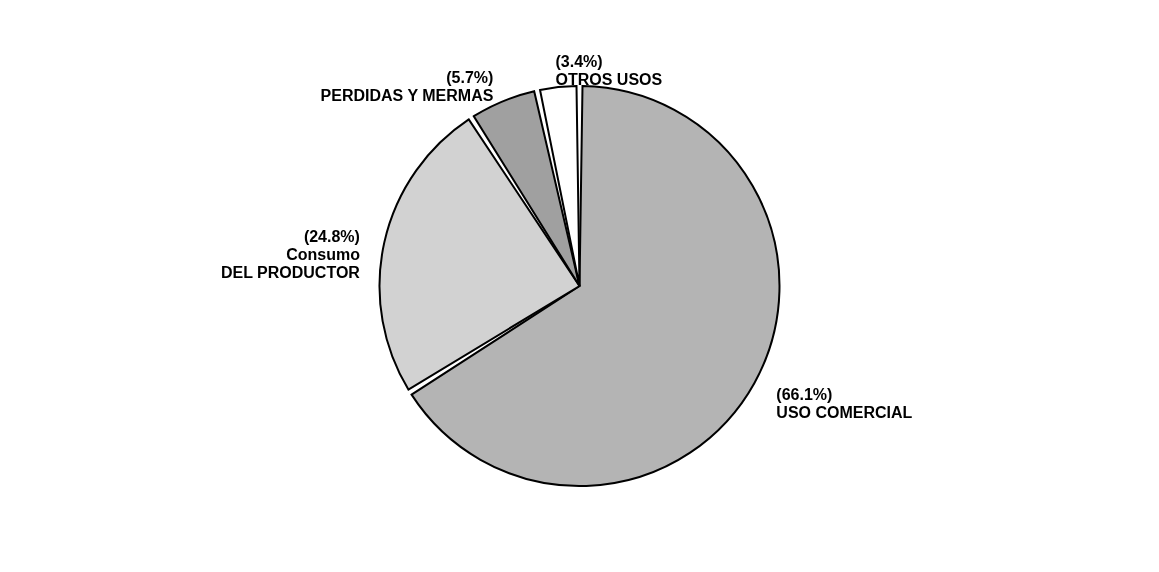  Describe the element at coordinates (844, 413) in the screenshot. I see `slice-label: USO COMERCIAL` at that location.